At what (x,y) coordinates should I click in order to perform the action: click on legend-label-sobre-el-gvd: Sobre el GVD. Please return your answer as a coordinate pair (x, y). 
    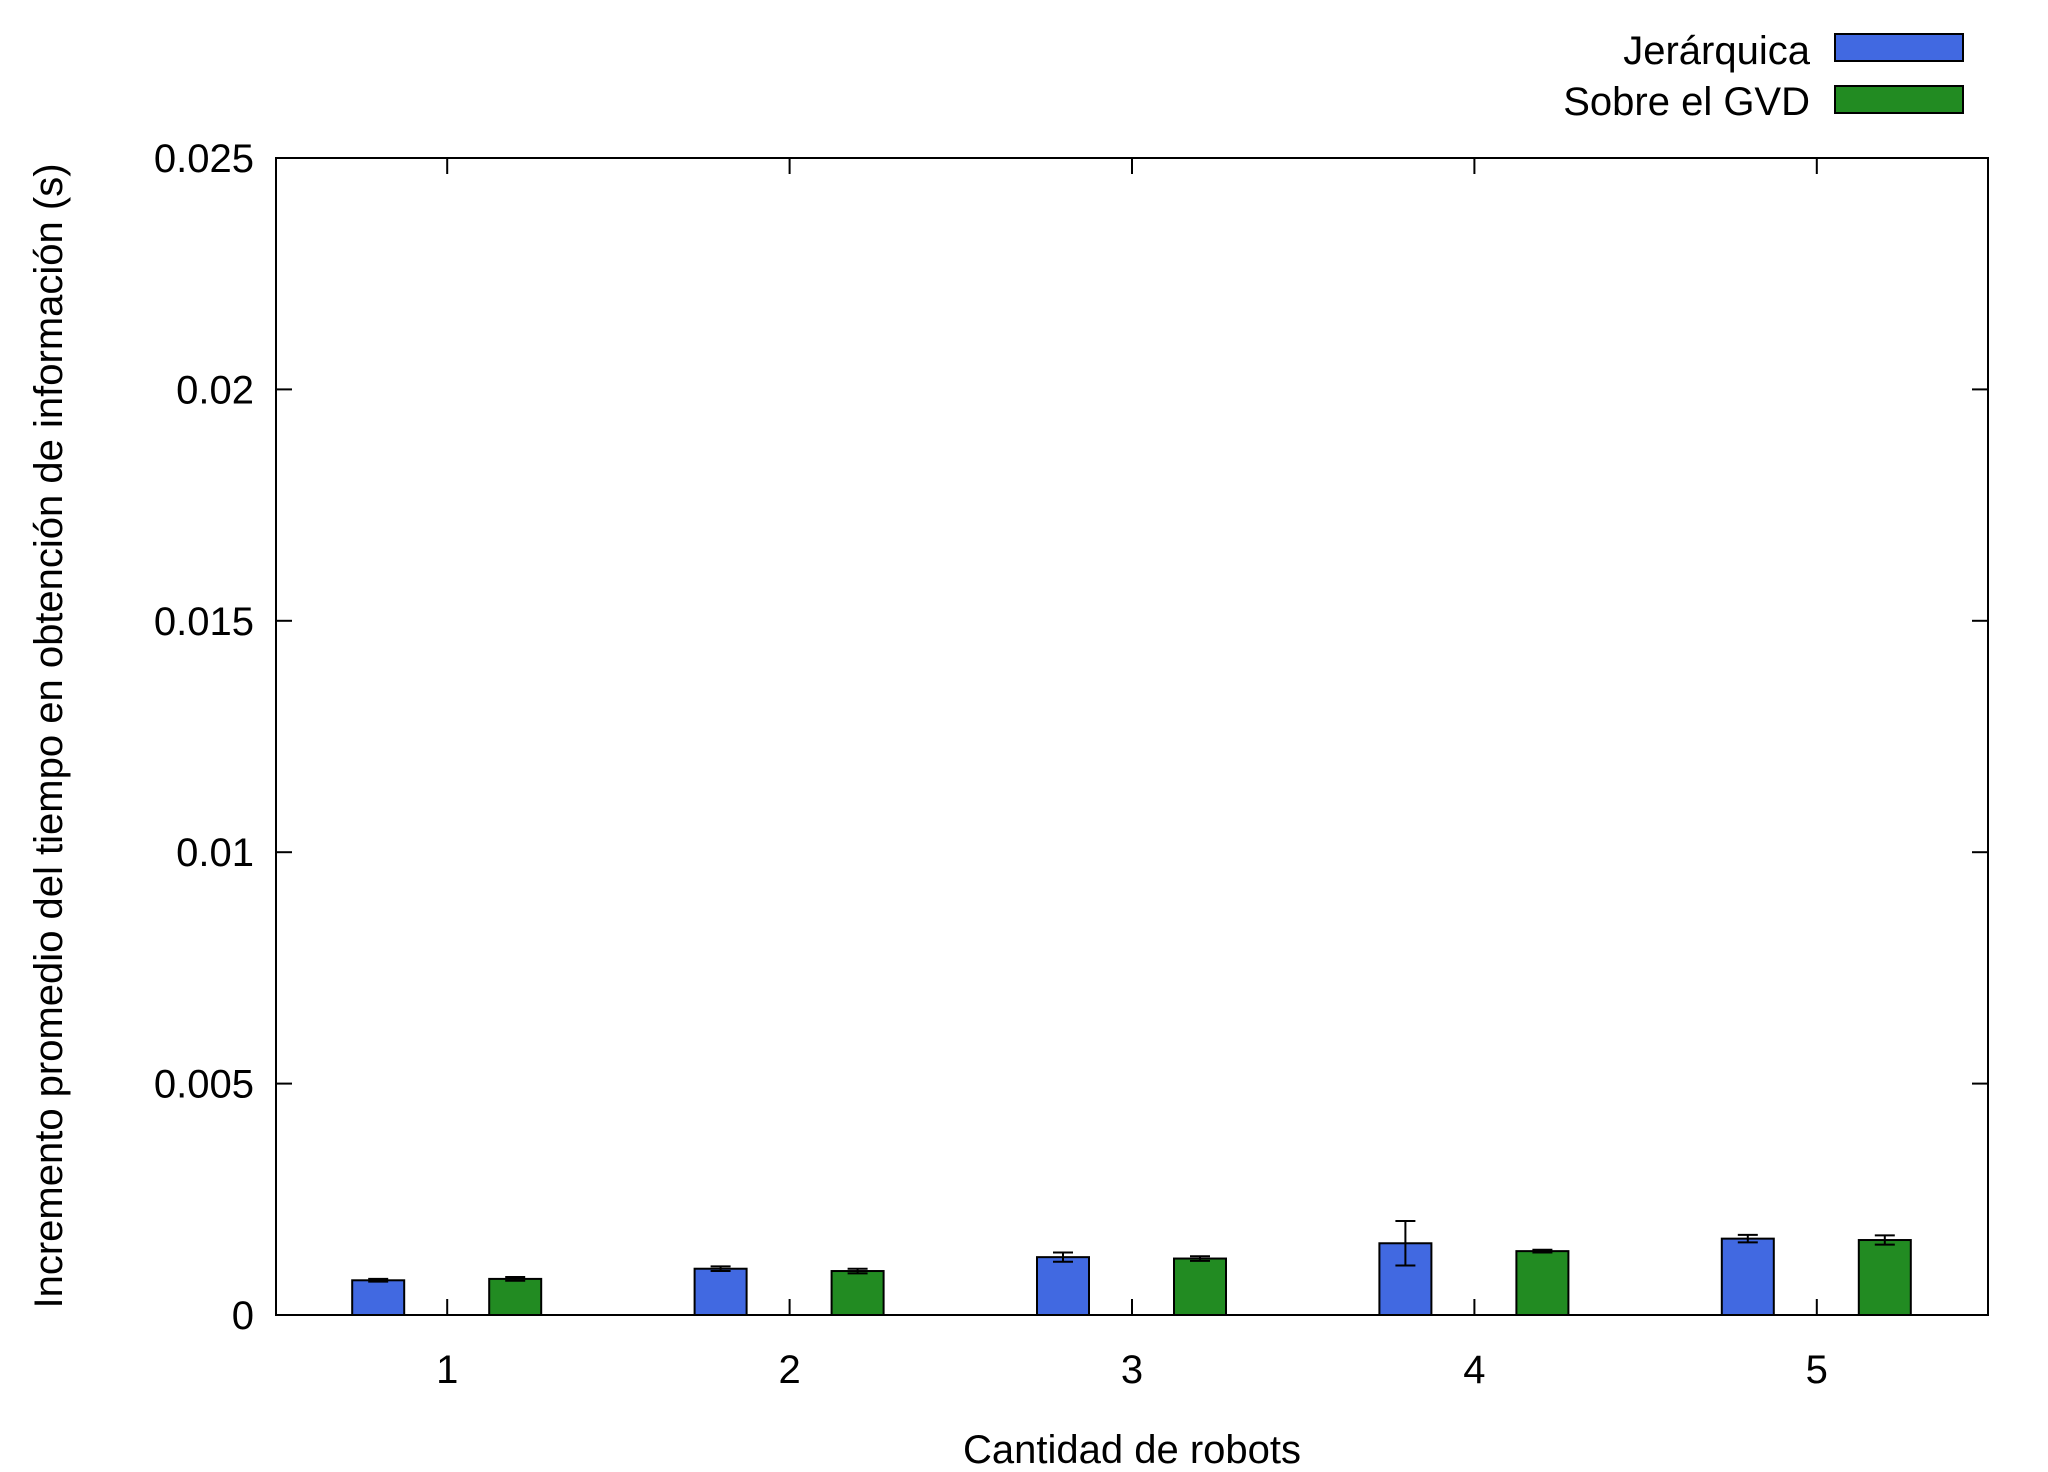
    Looking at the image, I should click on (1686, 102).